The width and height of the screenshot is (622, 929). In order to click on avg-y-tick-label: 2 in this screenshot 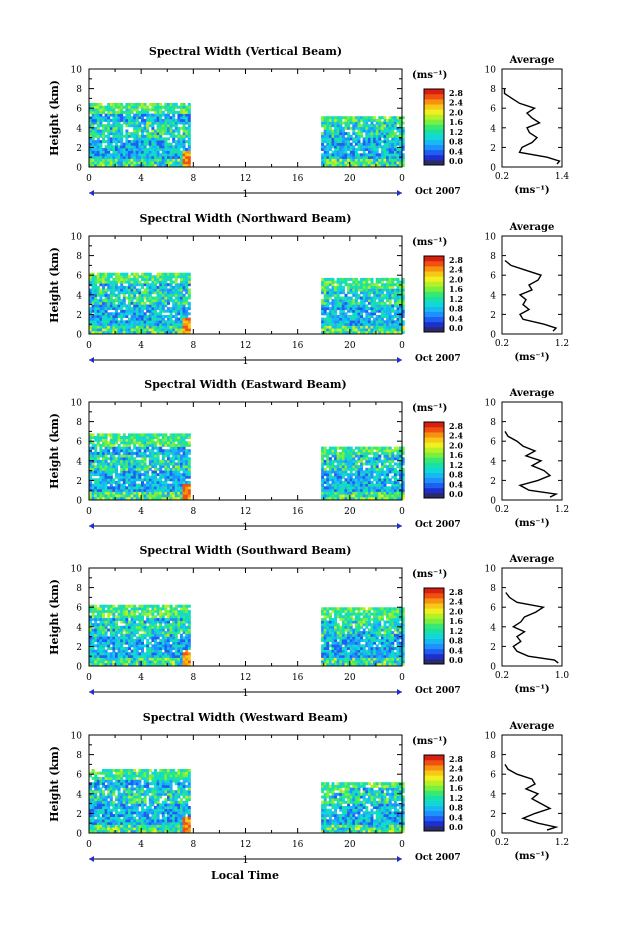, I will do `click(493, 482)`.